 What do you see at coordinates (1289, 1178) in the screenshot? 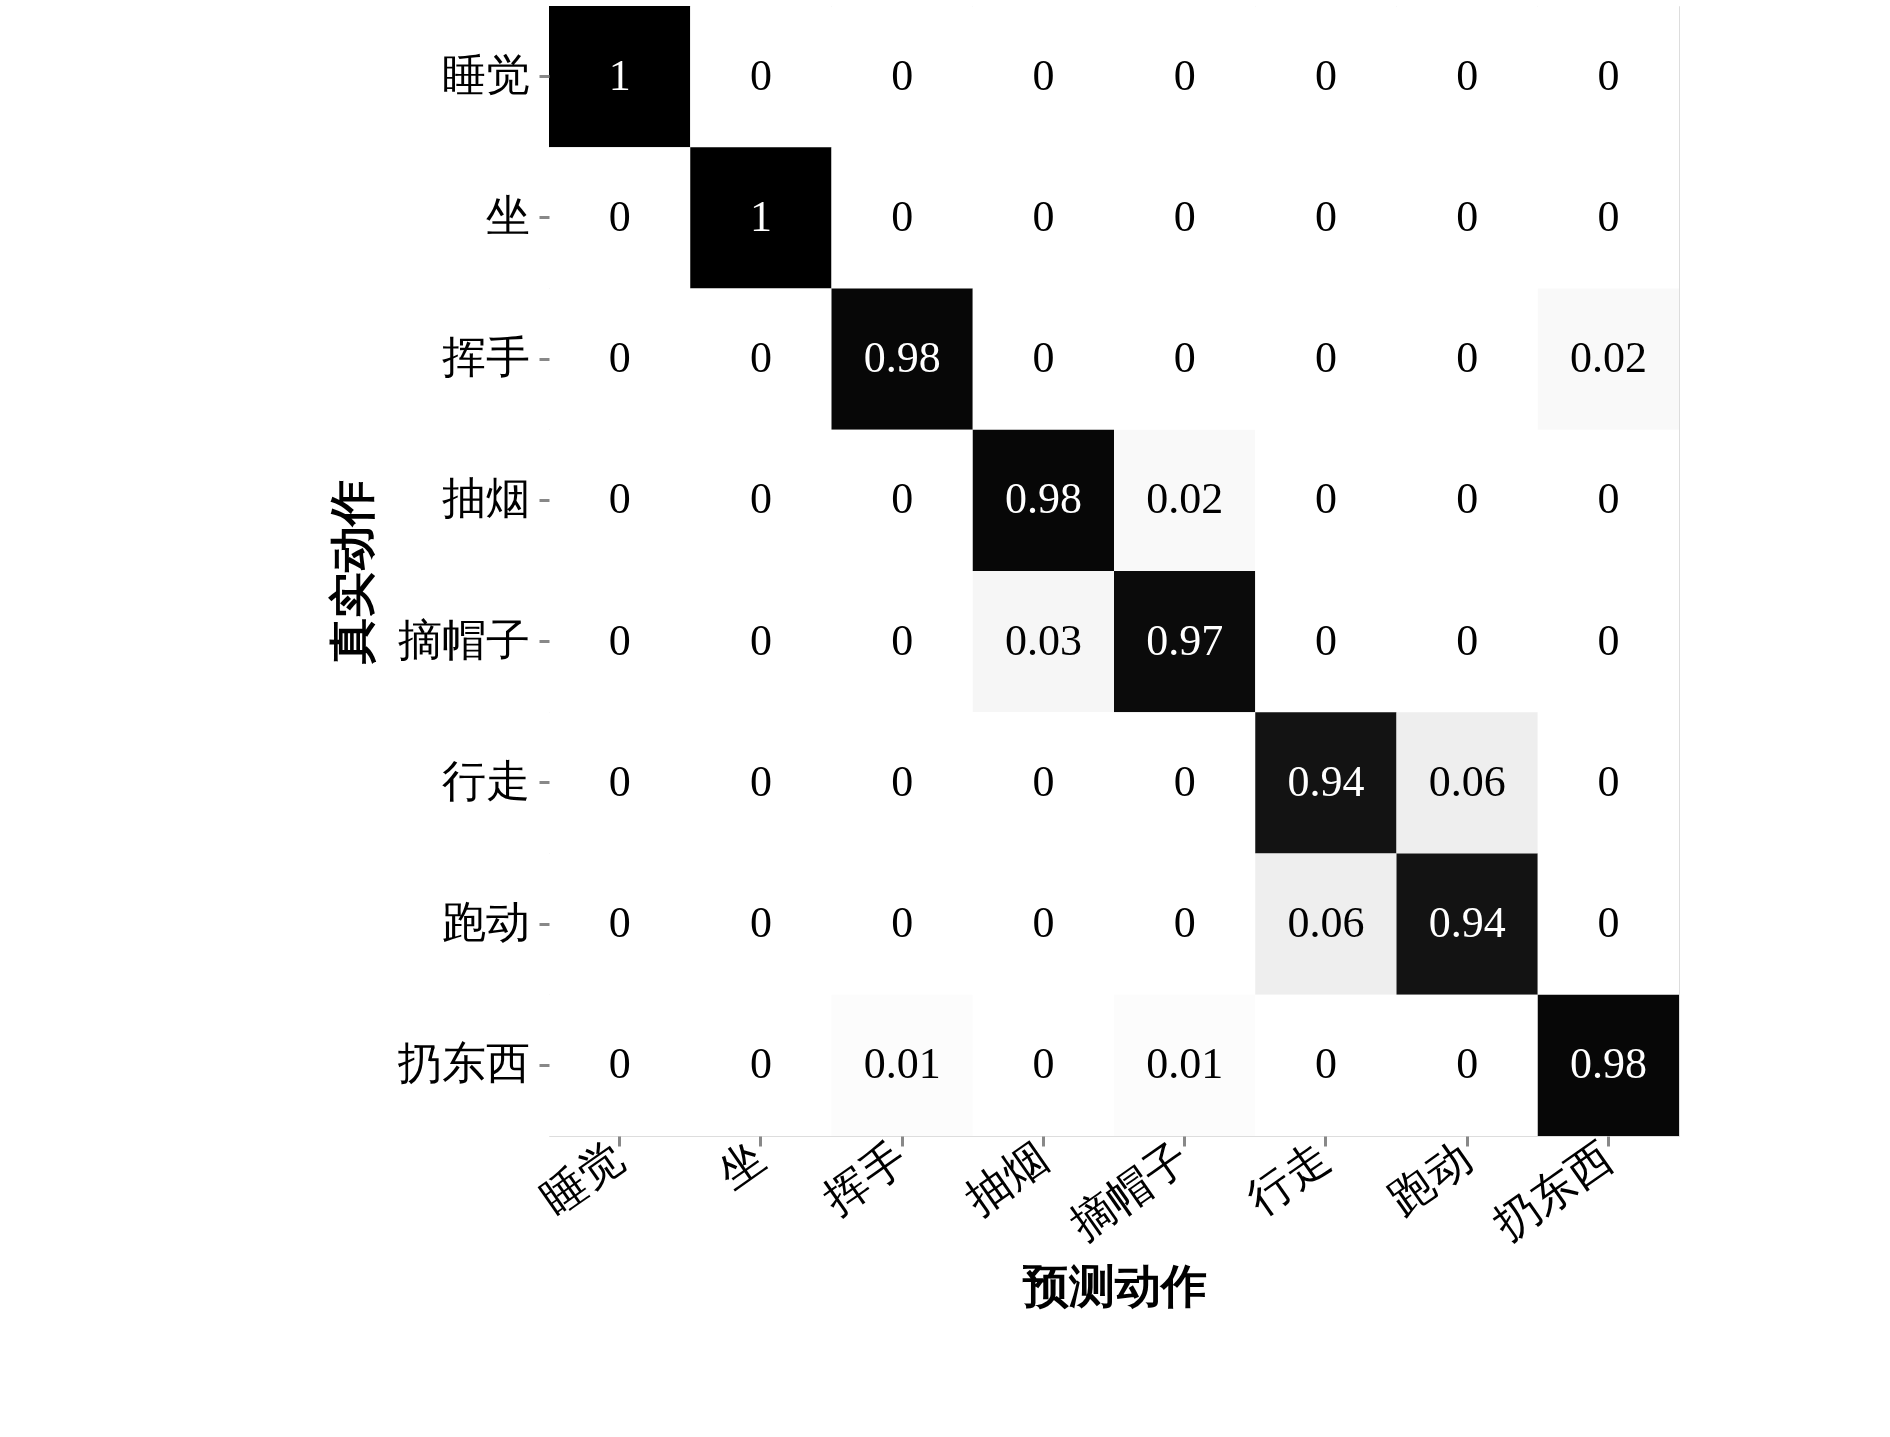
I see `x-tick-label: 行走` at bounding box center [1289, 1178].